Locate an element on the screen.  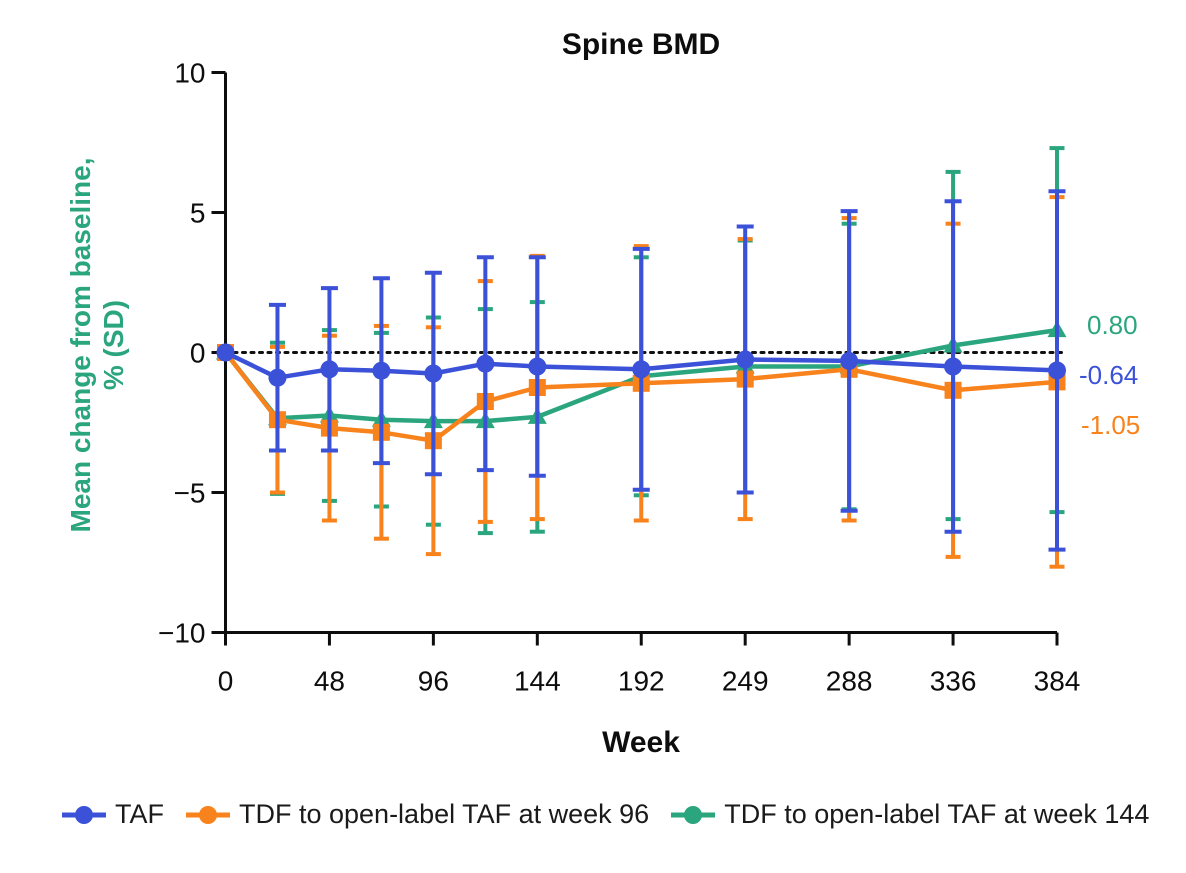
legend-label: TDF to open-label TAF at week 96 is located at coordinates (444, 814).